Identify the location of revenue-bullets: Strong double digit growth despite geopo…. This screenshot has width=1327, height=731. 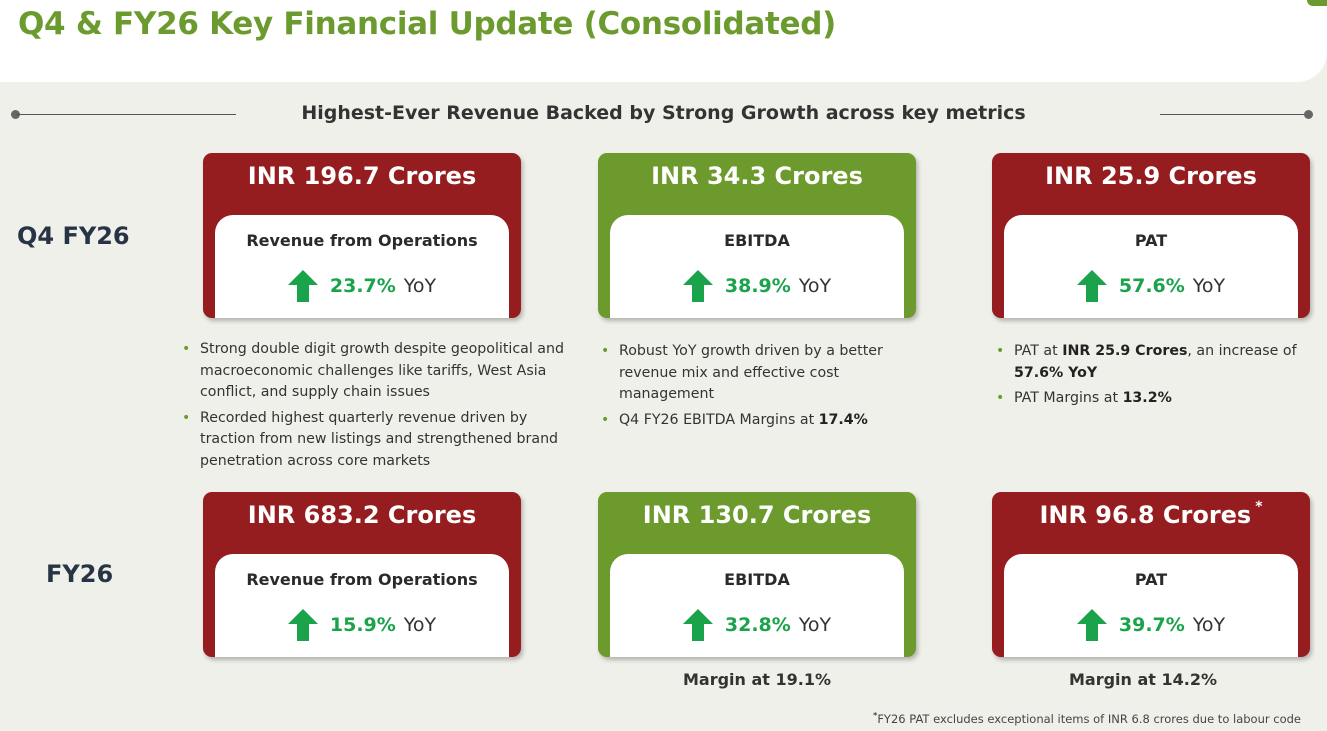
(372, 407).